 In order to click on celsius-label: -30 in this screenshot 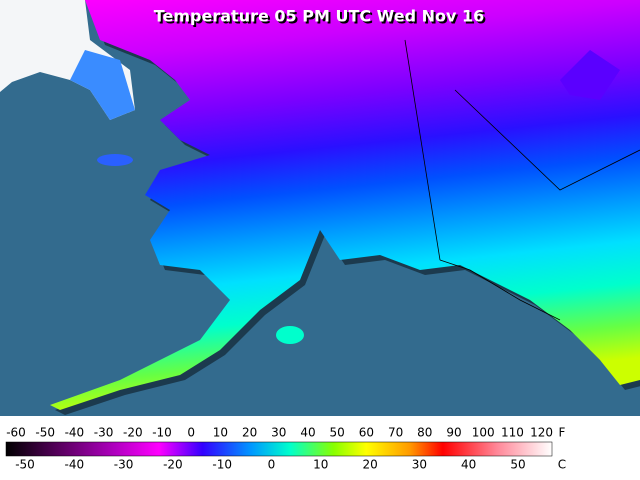, I will do `click(124, 465)`.